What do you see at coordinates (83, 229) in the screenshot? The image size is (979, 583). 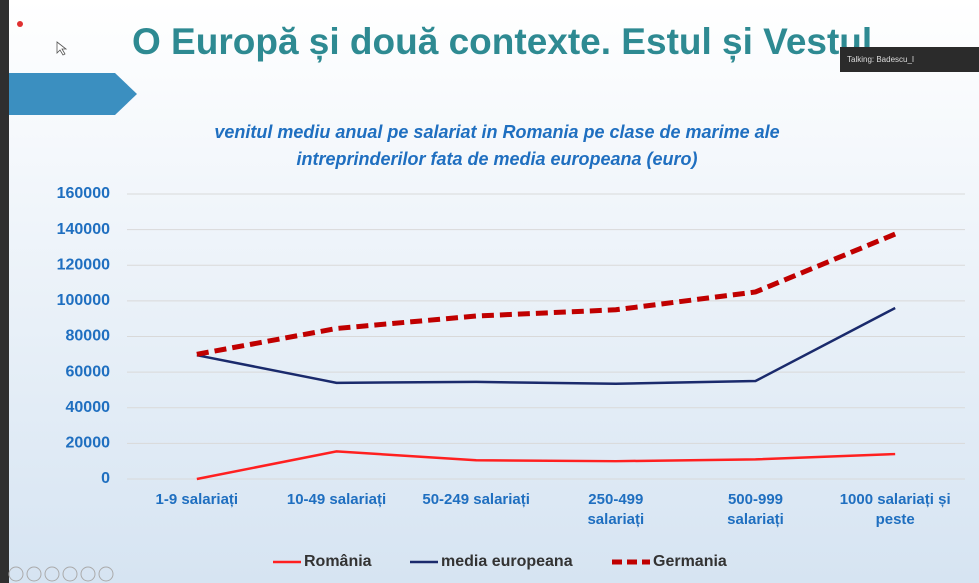 I see `y-tick-label: 140000` at bounding box center [83, 229].